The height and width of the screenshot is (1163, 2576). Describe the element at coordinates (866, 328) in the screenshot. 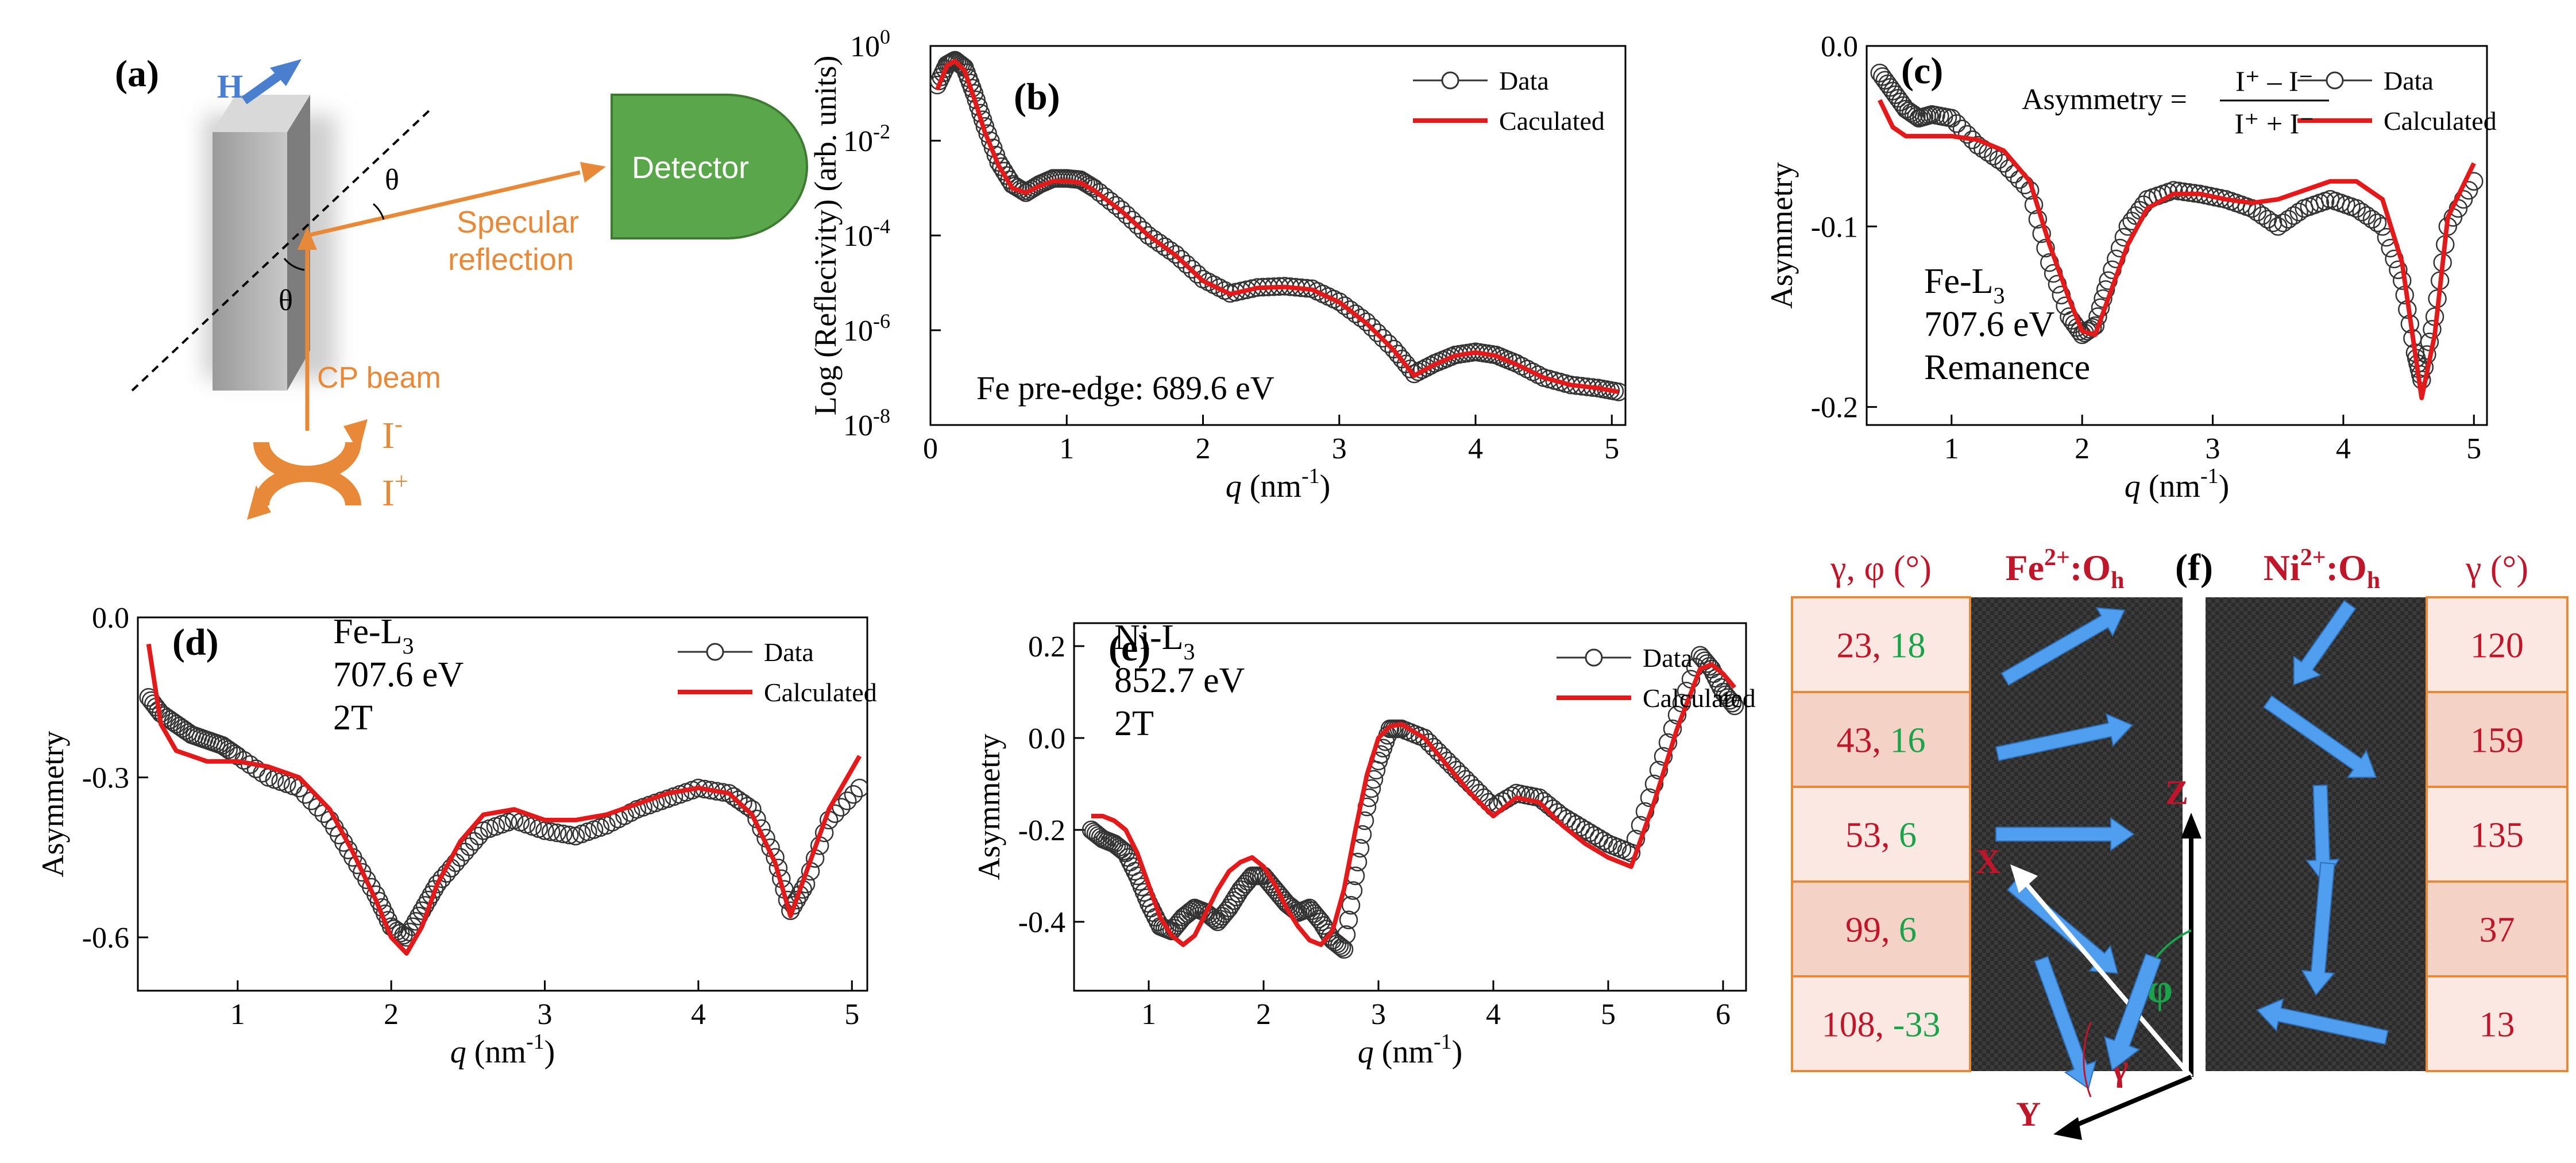

I see `y-tick-label: 10⁻⁶` at that location.